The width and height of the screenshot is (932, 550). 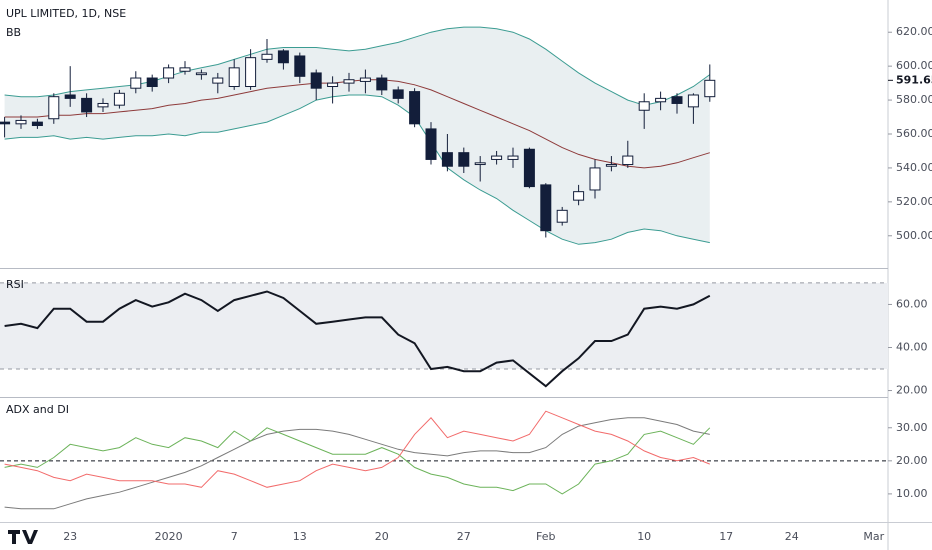 I want to click on y-tick-label: 500.00, so click(x=914, y=235).